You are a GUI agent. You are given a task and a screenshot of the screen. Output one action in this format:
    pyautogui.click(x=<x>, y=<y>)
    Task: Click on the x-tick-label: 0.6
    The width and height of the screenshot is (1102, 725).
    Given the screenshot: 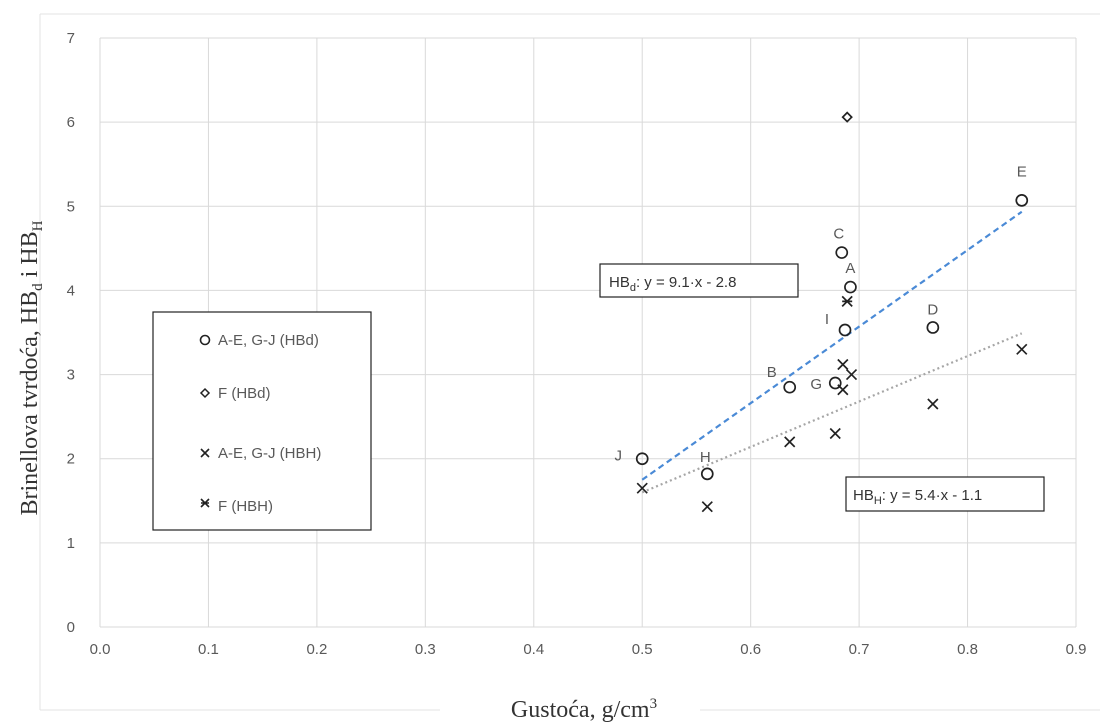 What is the action you would take?
    pyautogui.click(x=750, y=649)
    